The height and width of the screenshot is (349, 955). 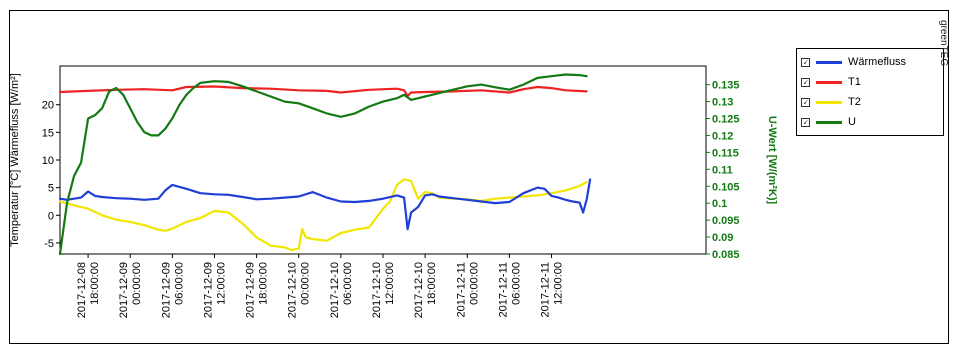 I want to click on y2-axis-label: U-Wert [W/(m²K)], so click(x=772, y=160).